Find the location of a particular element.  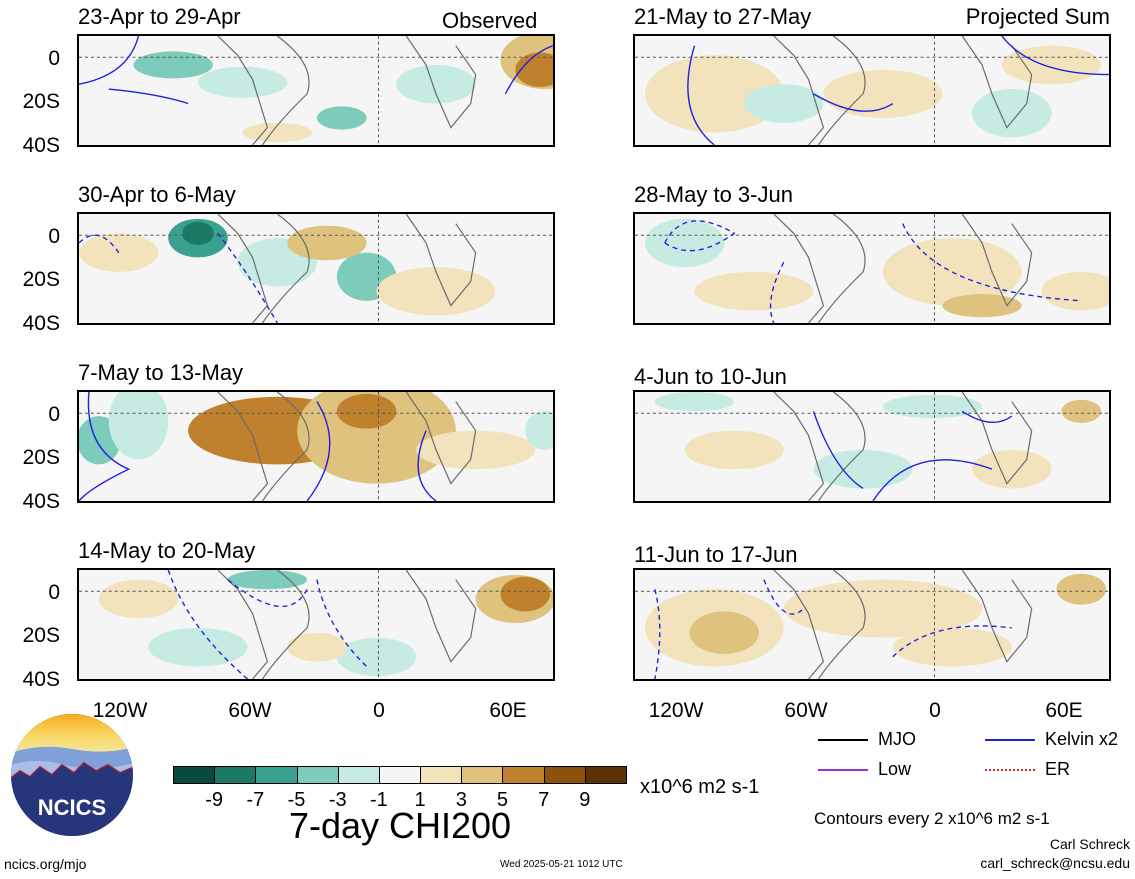

legend-kelvin-label: Kelvin x2 is located at coordinates (1082, 739).